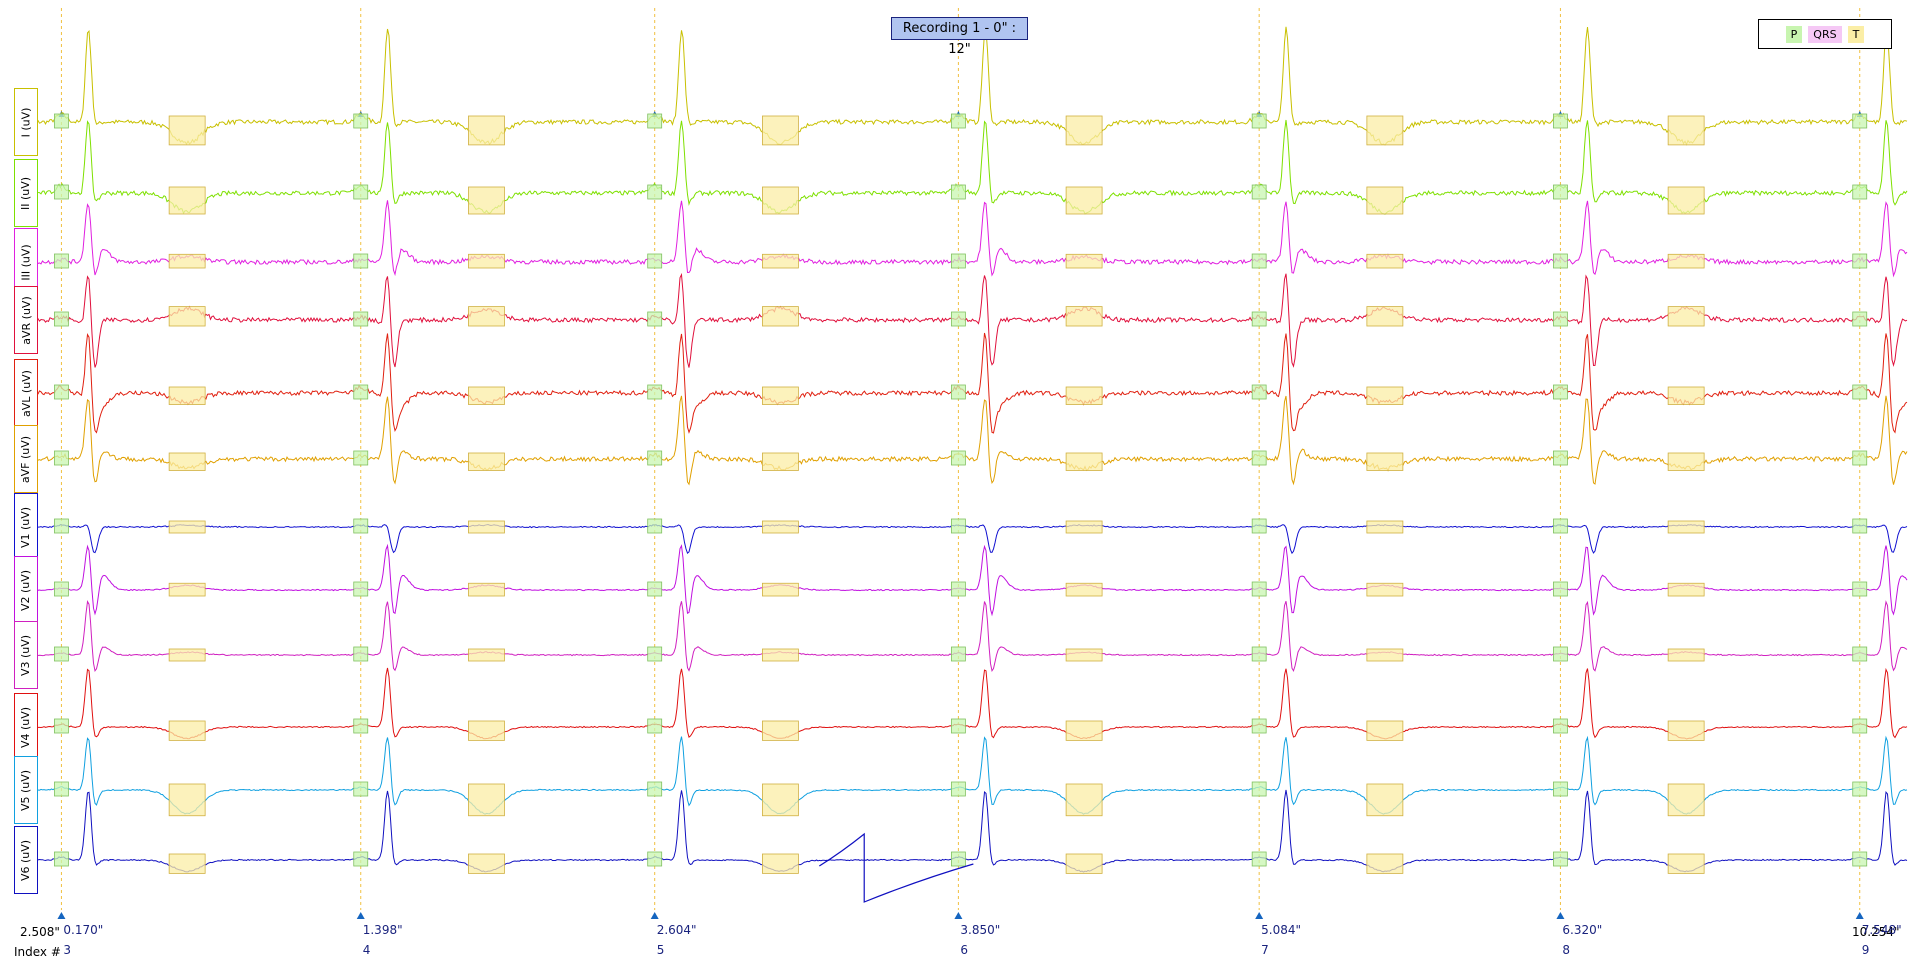 This screenshot has width=1918, height=978. I want to click on v6-artifact, so click(896, 867).